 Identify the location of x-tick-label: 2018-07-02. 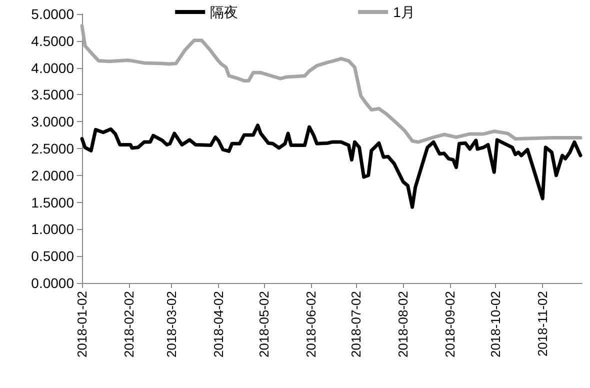
(356, 324).